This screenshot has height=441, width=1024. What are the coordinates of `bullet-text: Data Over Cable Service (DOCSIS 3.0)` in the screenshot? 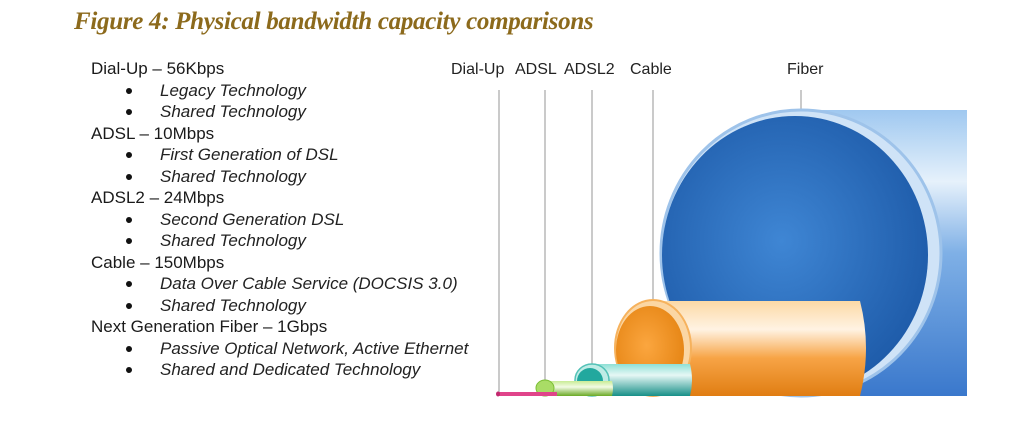 It's located at (309, 283).